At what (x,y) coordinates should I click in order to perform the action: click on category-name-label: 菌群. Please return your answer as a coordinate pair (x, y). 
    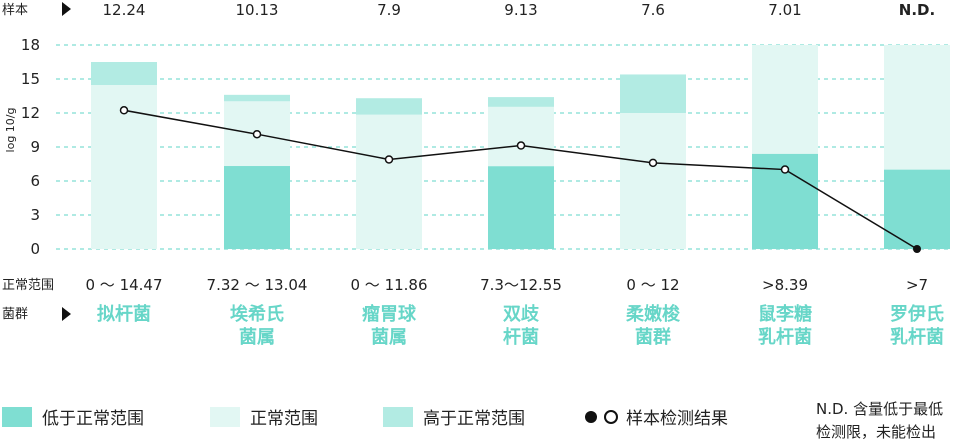
    Looking at the image, I should click on (653, 337).